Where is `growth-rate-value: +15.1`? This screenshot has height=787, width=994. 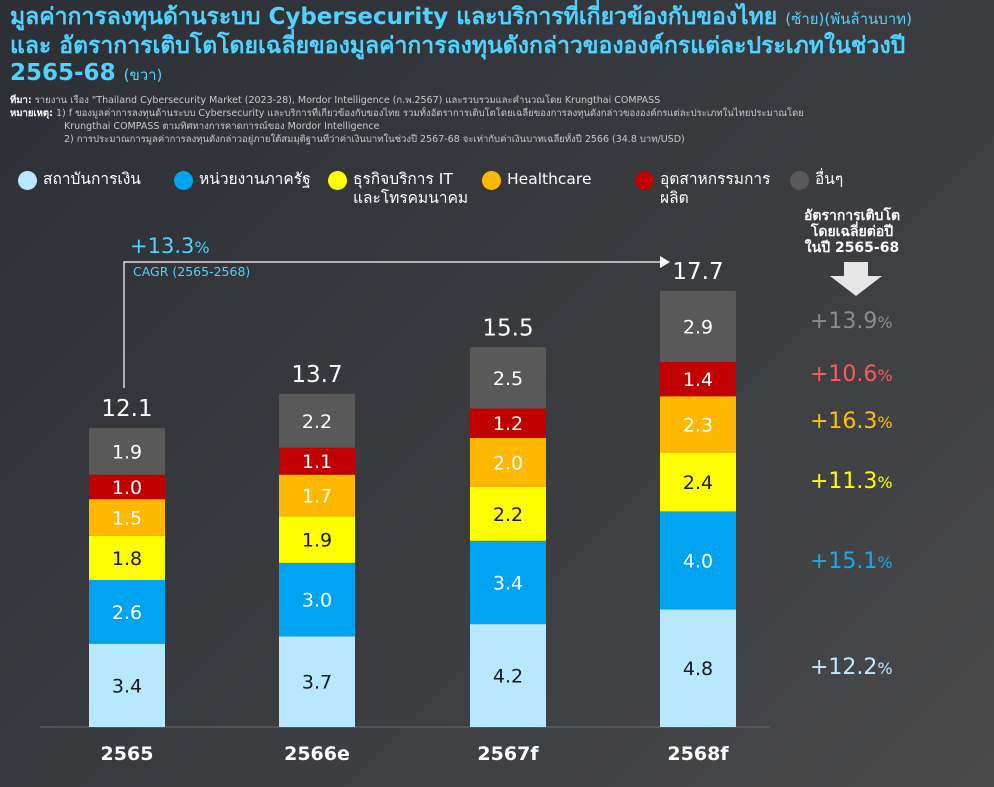 growth-rate-value: +15.1 is located at coordinates (844, 561).